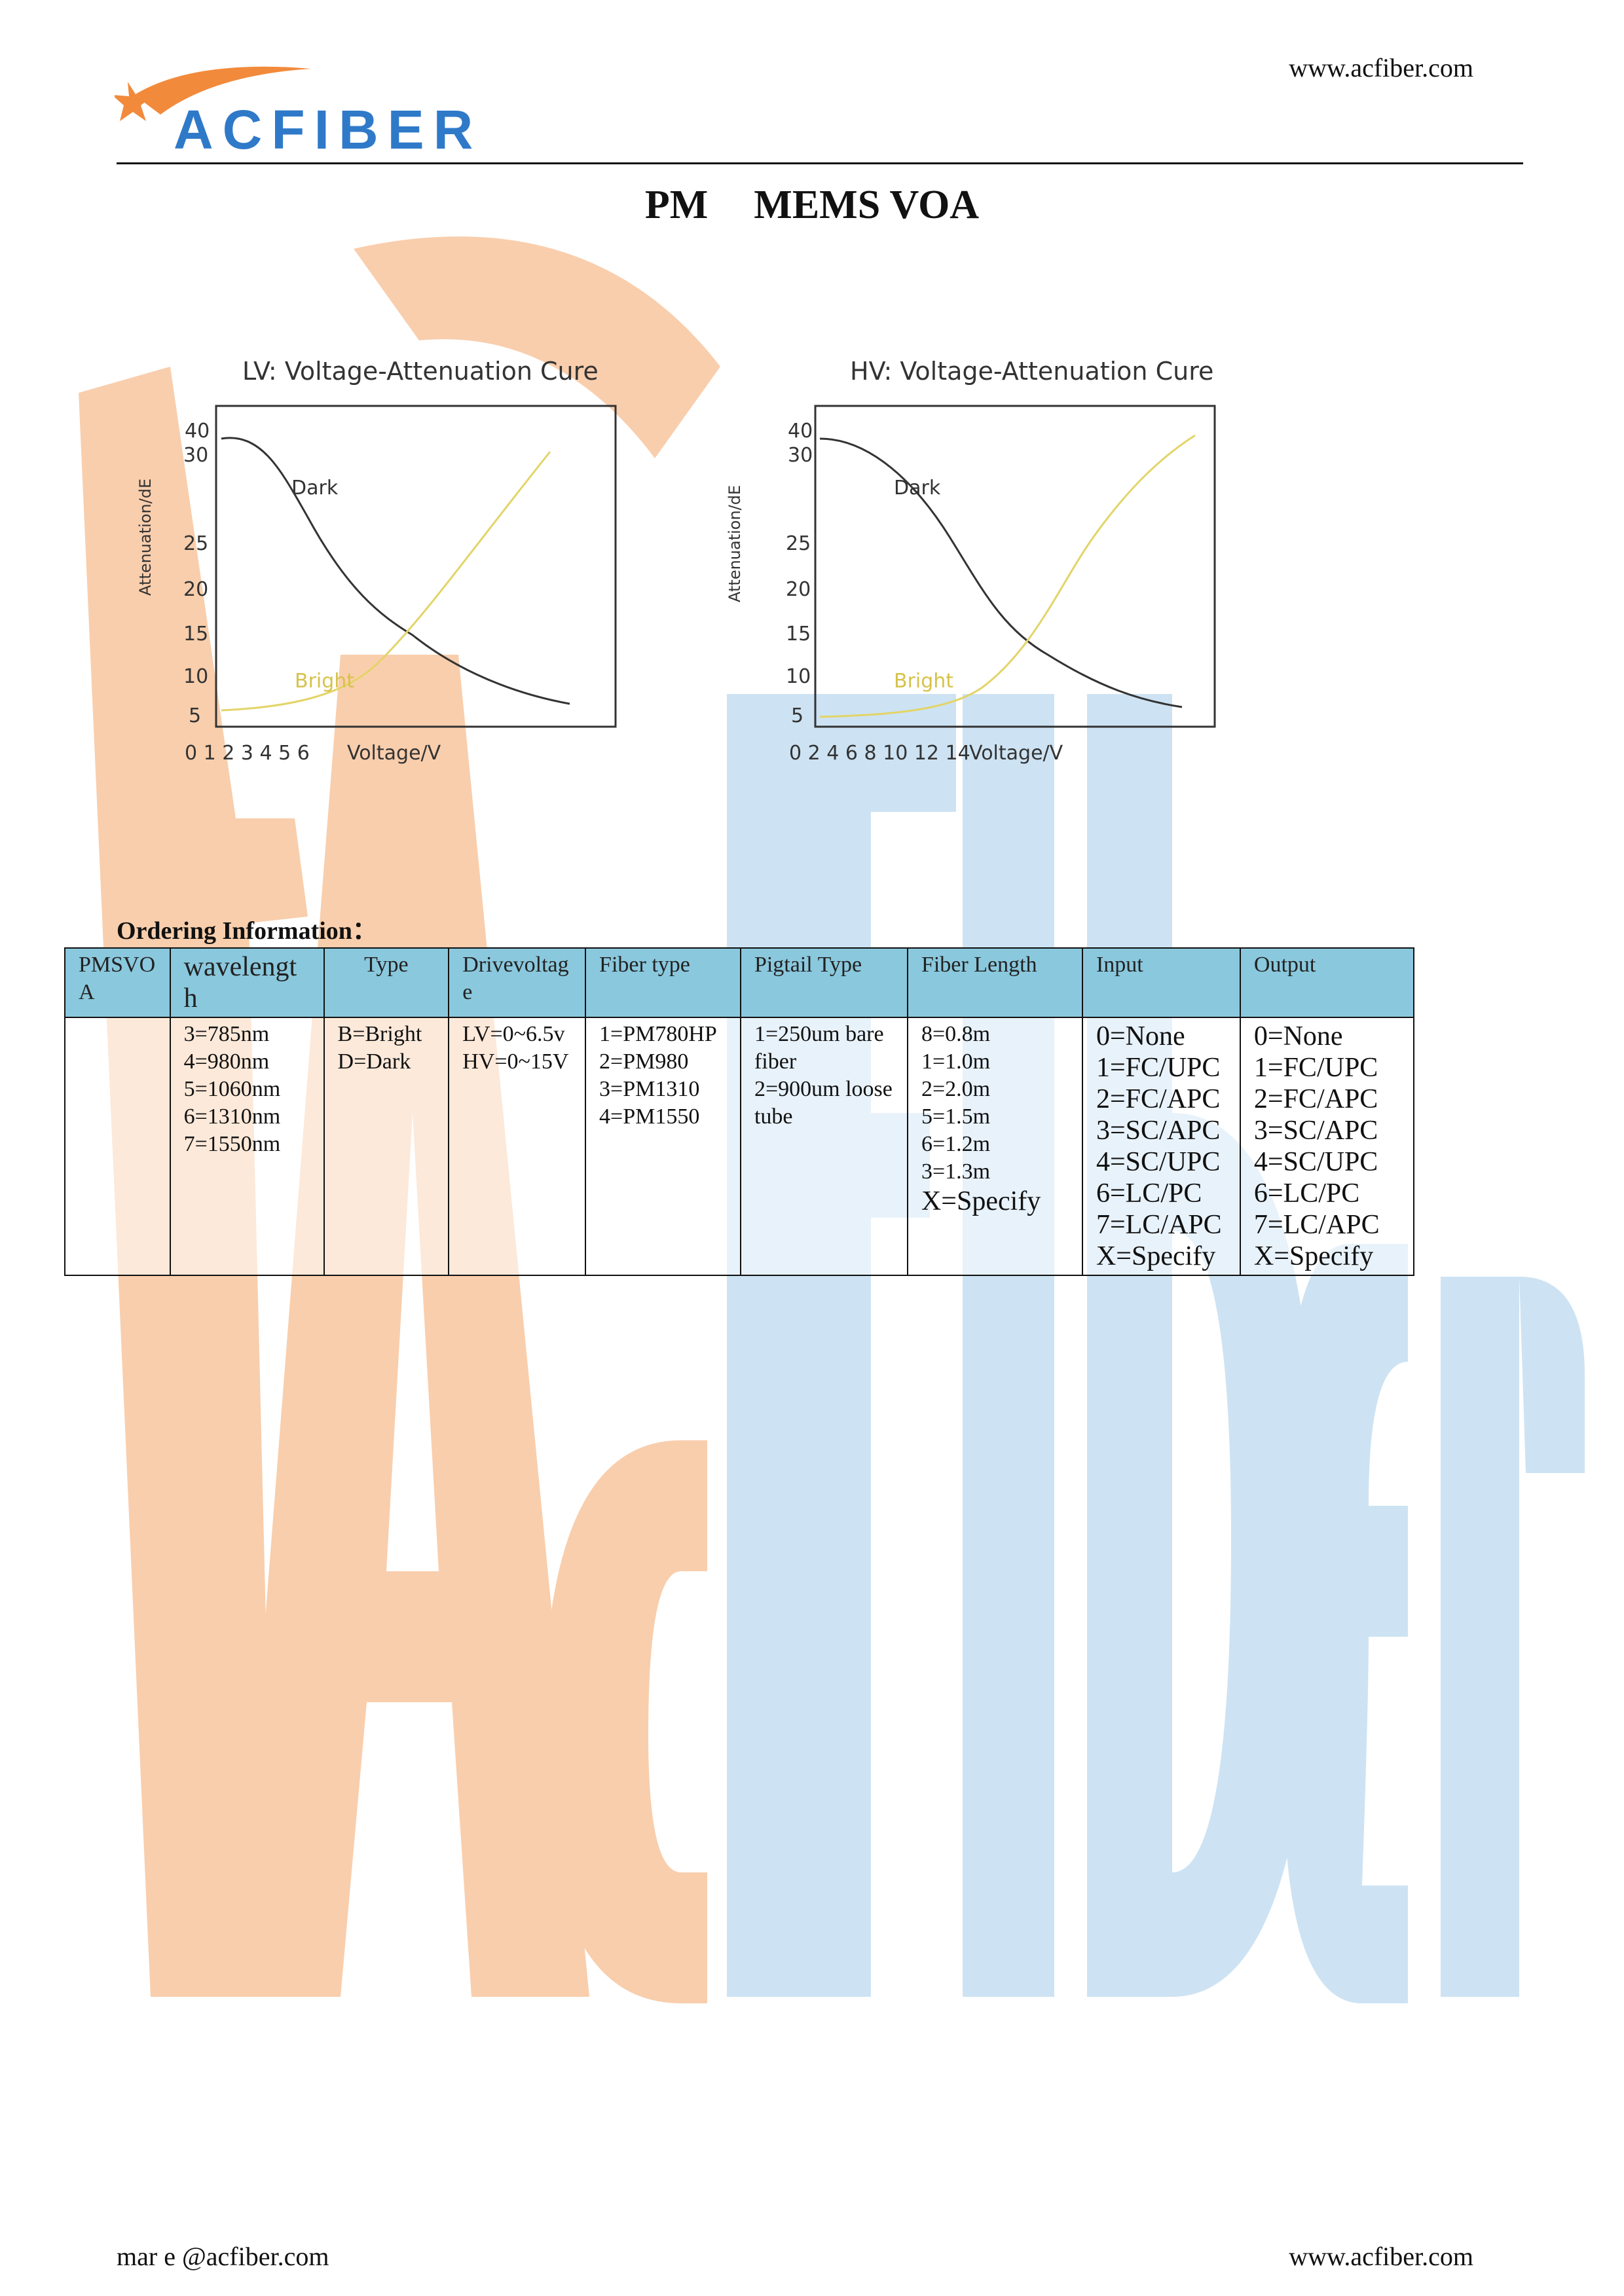  Describe the element at coordinates (386, 1146) in the screenshot. I see `type-options: B=Bright D=Dark` at that location.